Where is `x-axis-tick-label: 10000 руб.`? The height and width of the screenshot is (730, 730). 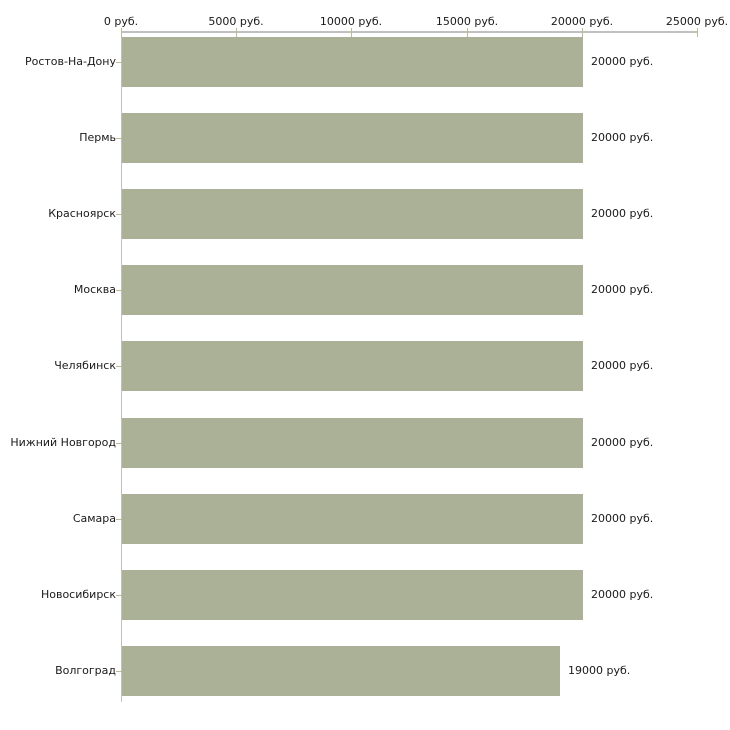 x-axis-tick-label: 10000 руб. is located at coordinates (351, 21).